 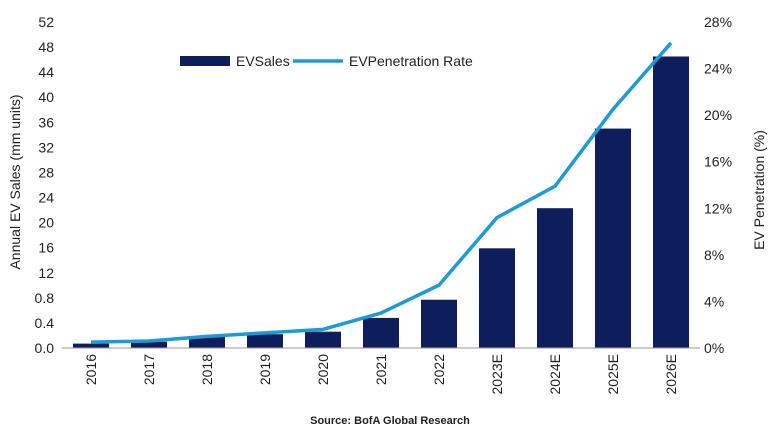 What do you see at coordinates (613, 374) in the screenshot?
I see `x-tick-label: 2025E` at bounding box center [613, 374].